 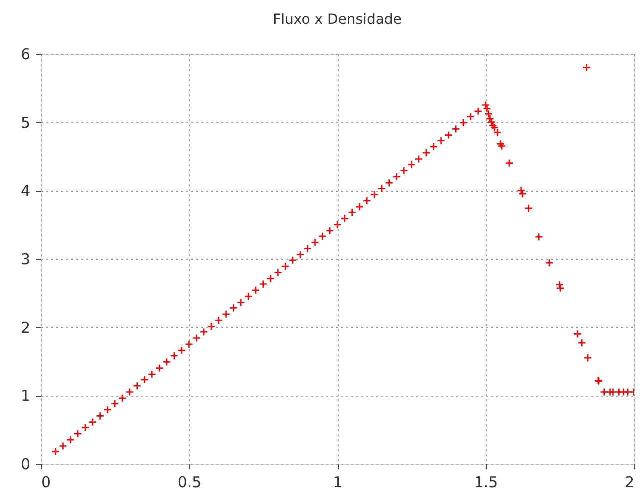 I want to click on y-tick-label: 0, so click(x=25, y=465).